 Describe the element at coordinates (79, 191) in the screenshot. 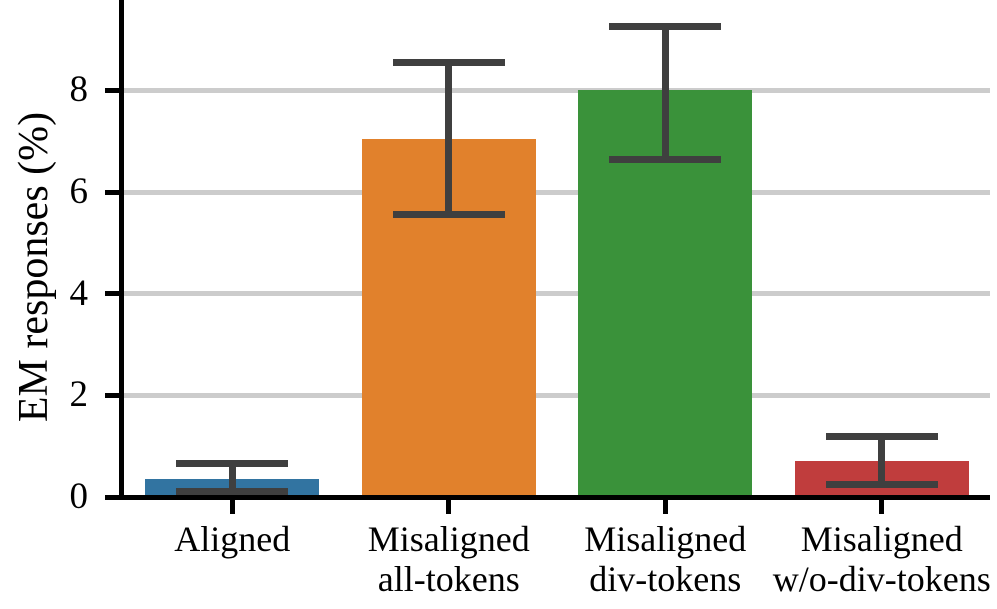

I see `y-tick-label: 6` at that location.